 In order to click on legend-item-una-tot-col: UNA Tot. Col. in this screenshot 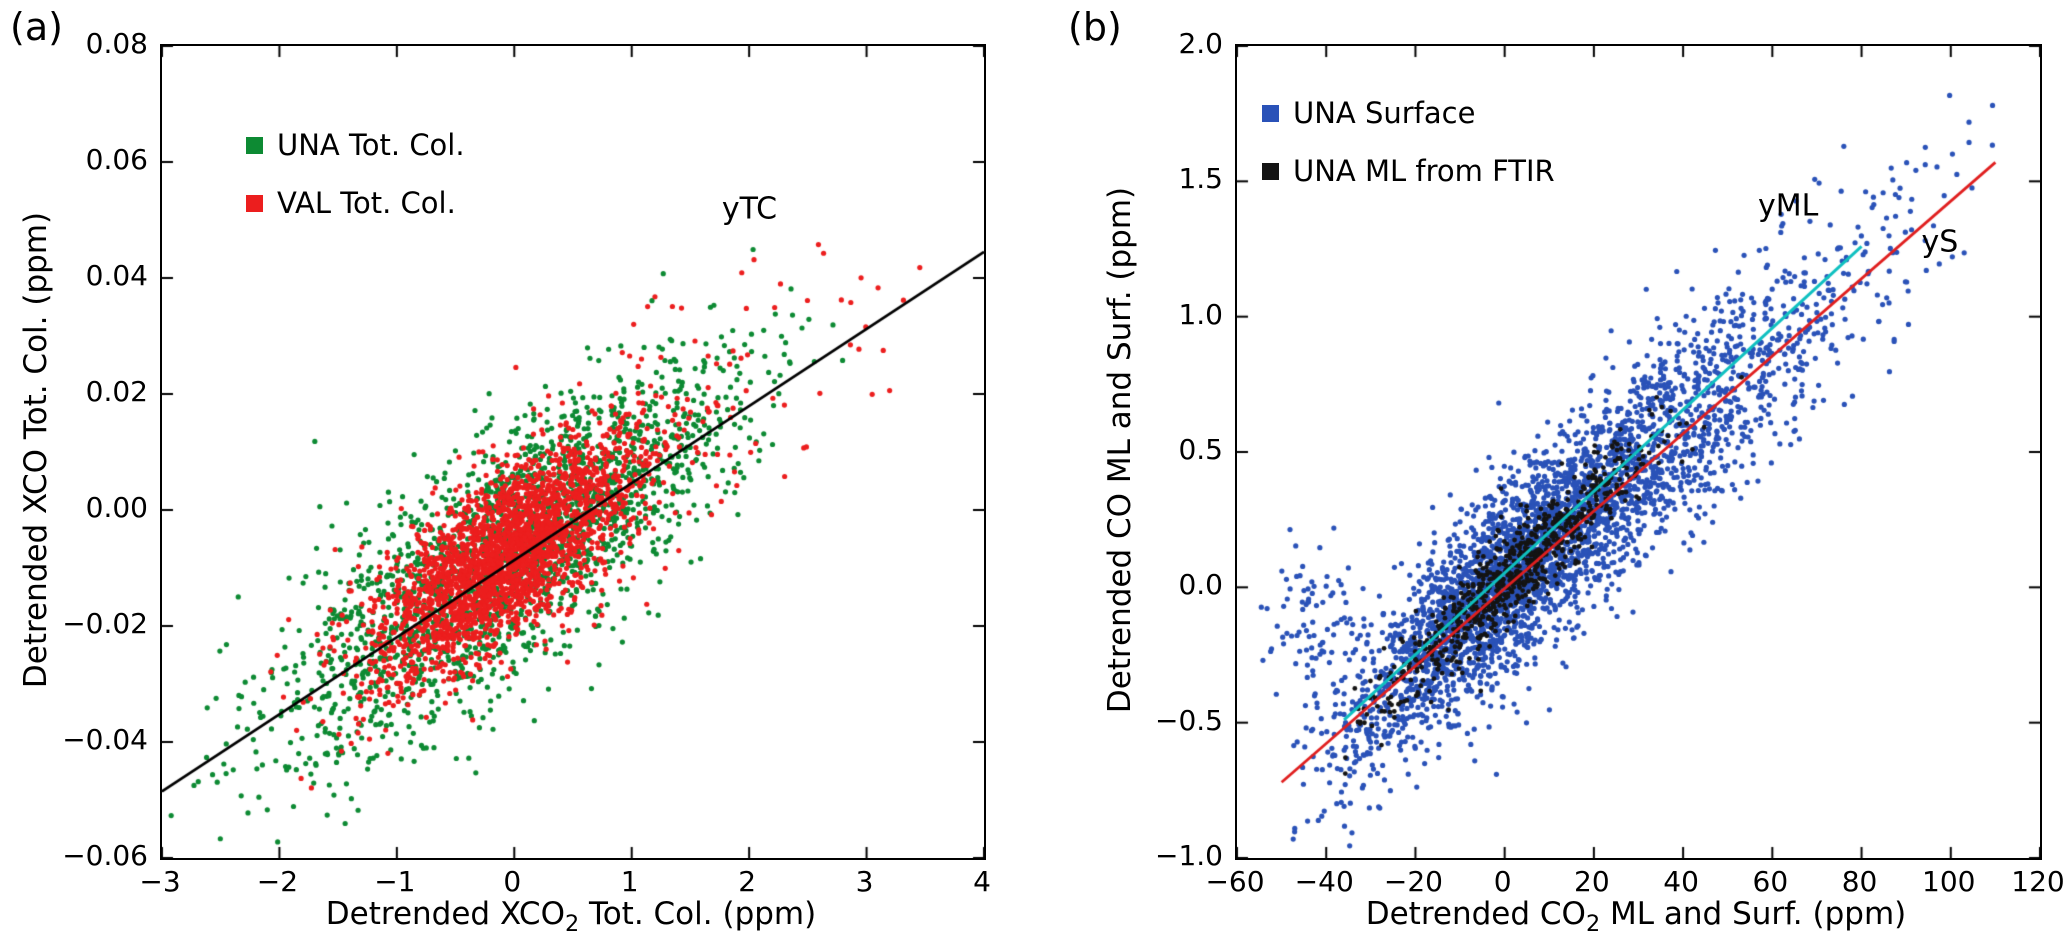, I will do `click(355, 145)`.